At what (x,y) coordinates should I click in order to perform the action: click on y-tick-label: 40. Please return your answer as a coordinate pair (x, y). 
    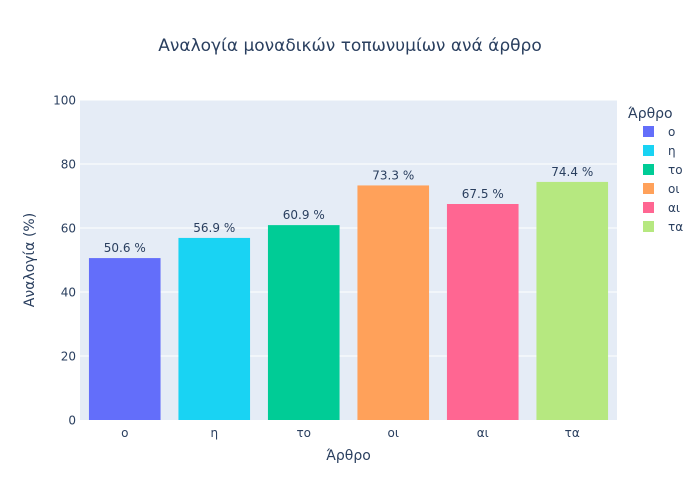
    Looking at the image, I should click on (68, 293).